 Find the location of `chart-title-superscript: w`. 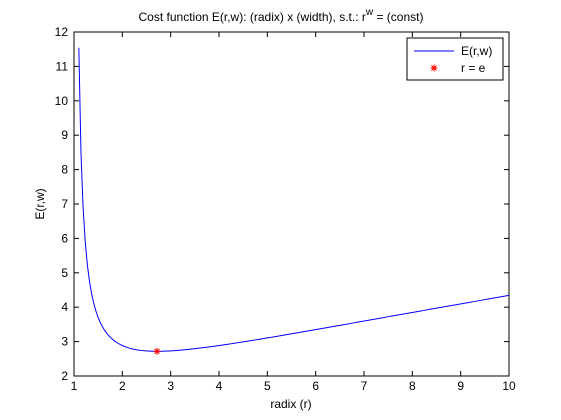

chart-title-superscript: w is located at coordinates (369, 12).